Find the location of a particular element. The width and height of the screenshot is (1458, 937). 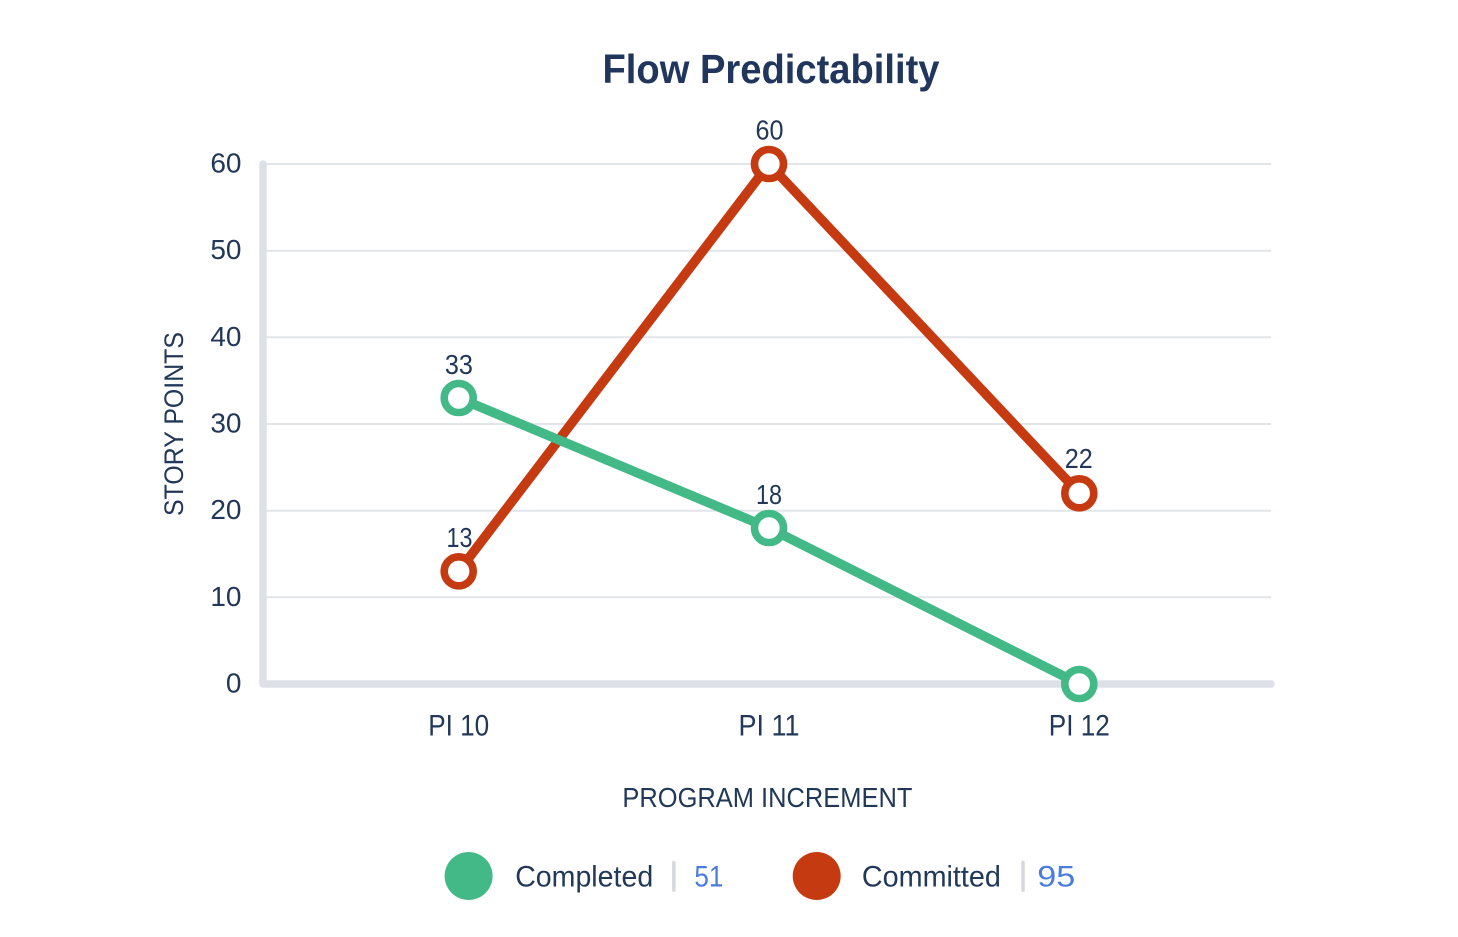

svg-text: 10 is located at coordinates (225, 596).